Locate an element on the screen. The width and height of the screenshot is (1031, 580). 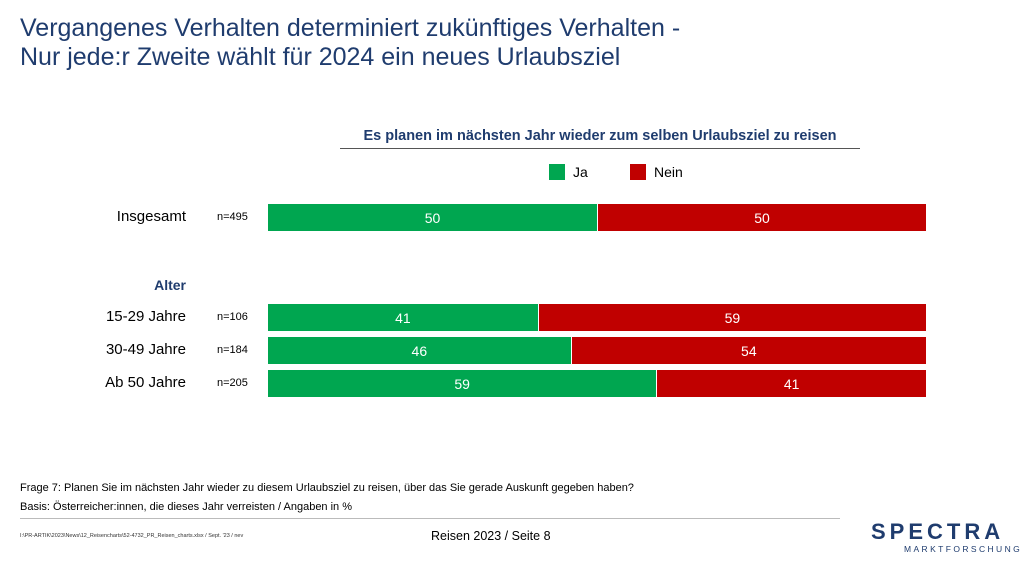
logo-wordmark: SPECTRA is located at coordinates (937, 532).